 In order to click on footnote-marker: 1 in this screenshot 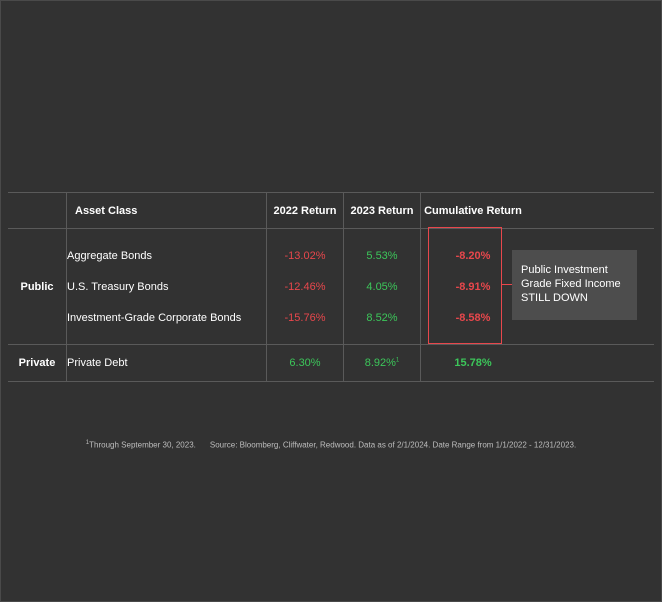, I will do `click(397, 360)`.